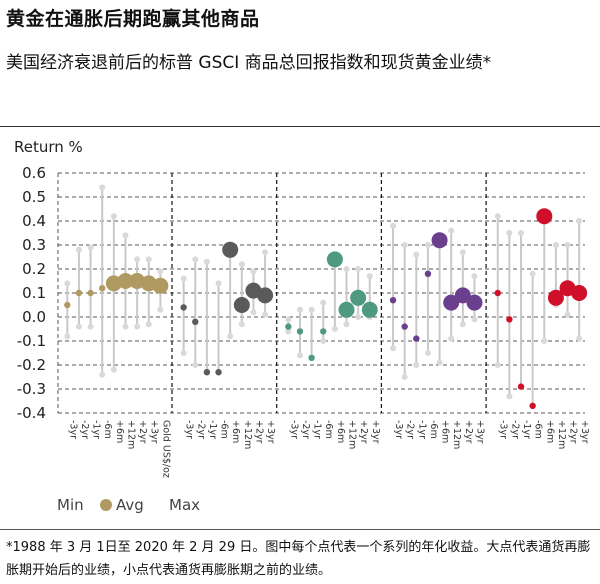 This screenshot has width=600, height=584. Describe the element at coordinates (300, 126) in the screenshot. I see `top-rule` at that location.